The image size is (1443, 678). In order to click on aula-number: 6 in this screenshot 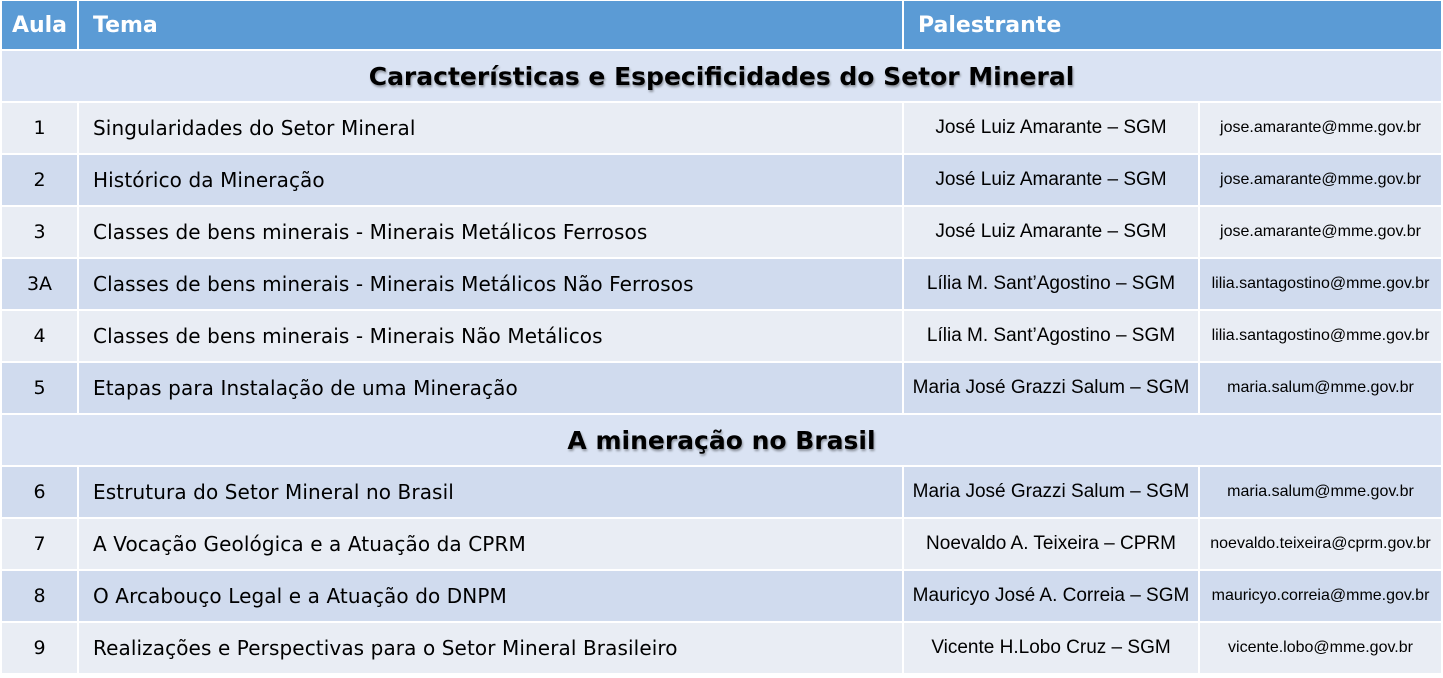, I will do `click(40, 493)`.